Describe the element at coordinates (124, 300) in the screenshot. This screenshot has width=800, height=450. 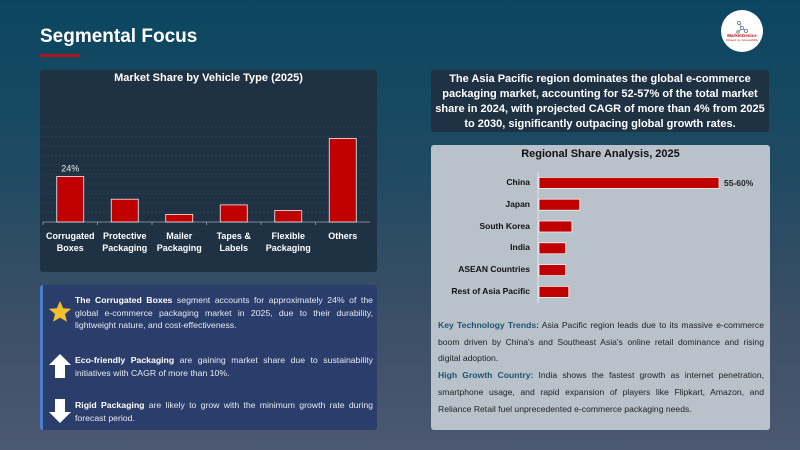
I see `bullet-bold: The Corrugated Boxes` at that location.